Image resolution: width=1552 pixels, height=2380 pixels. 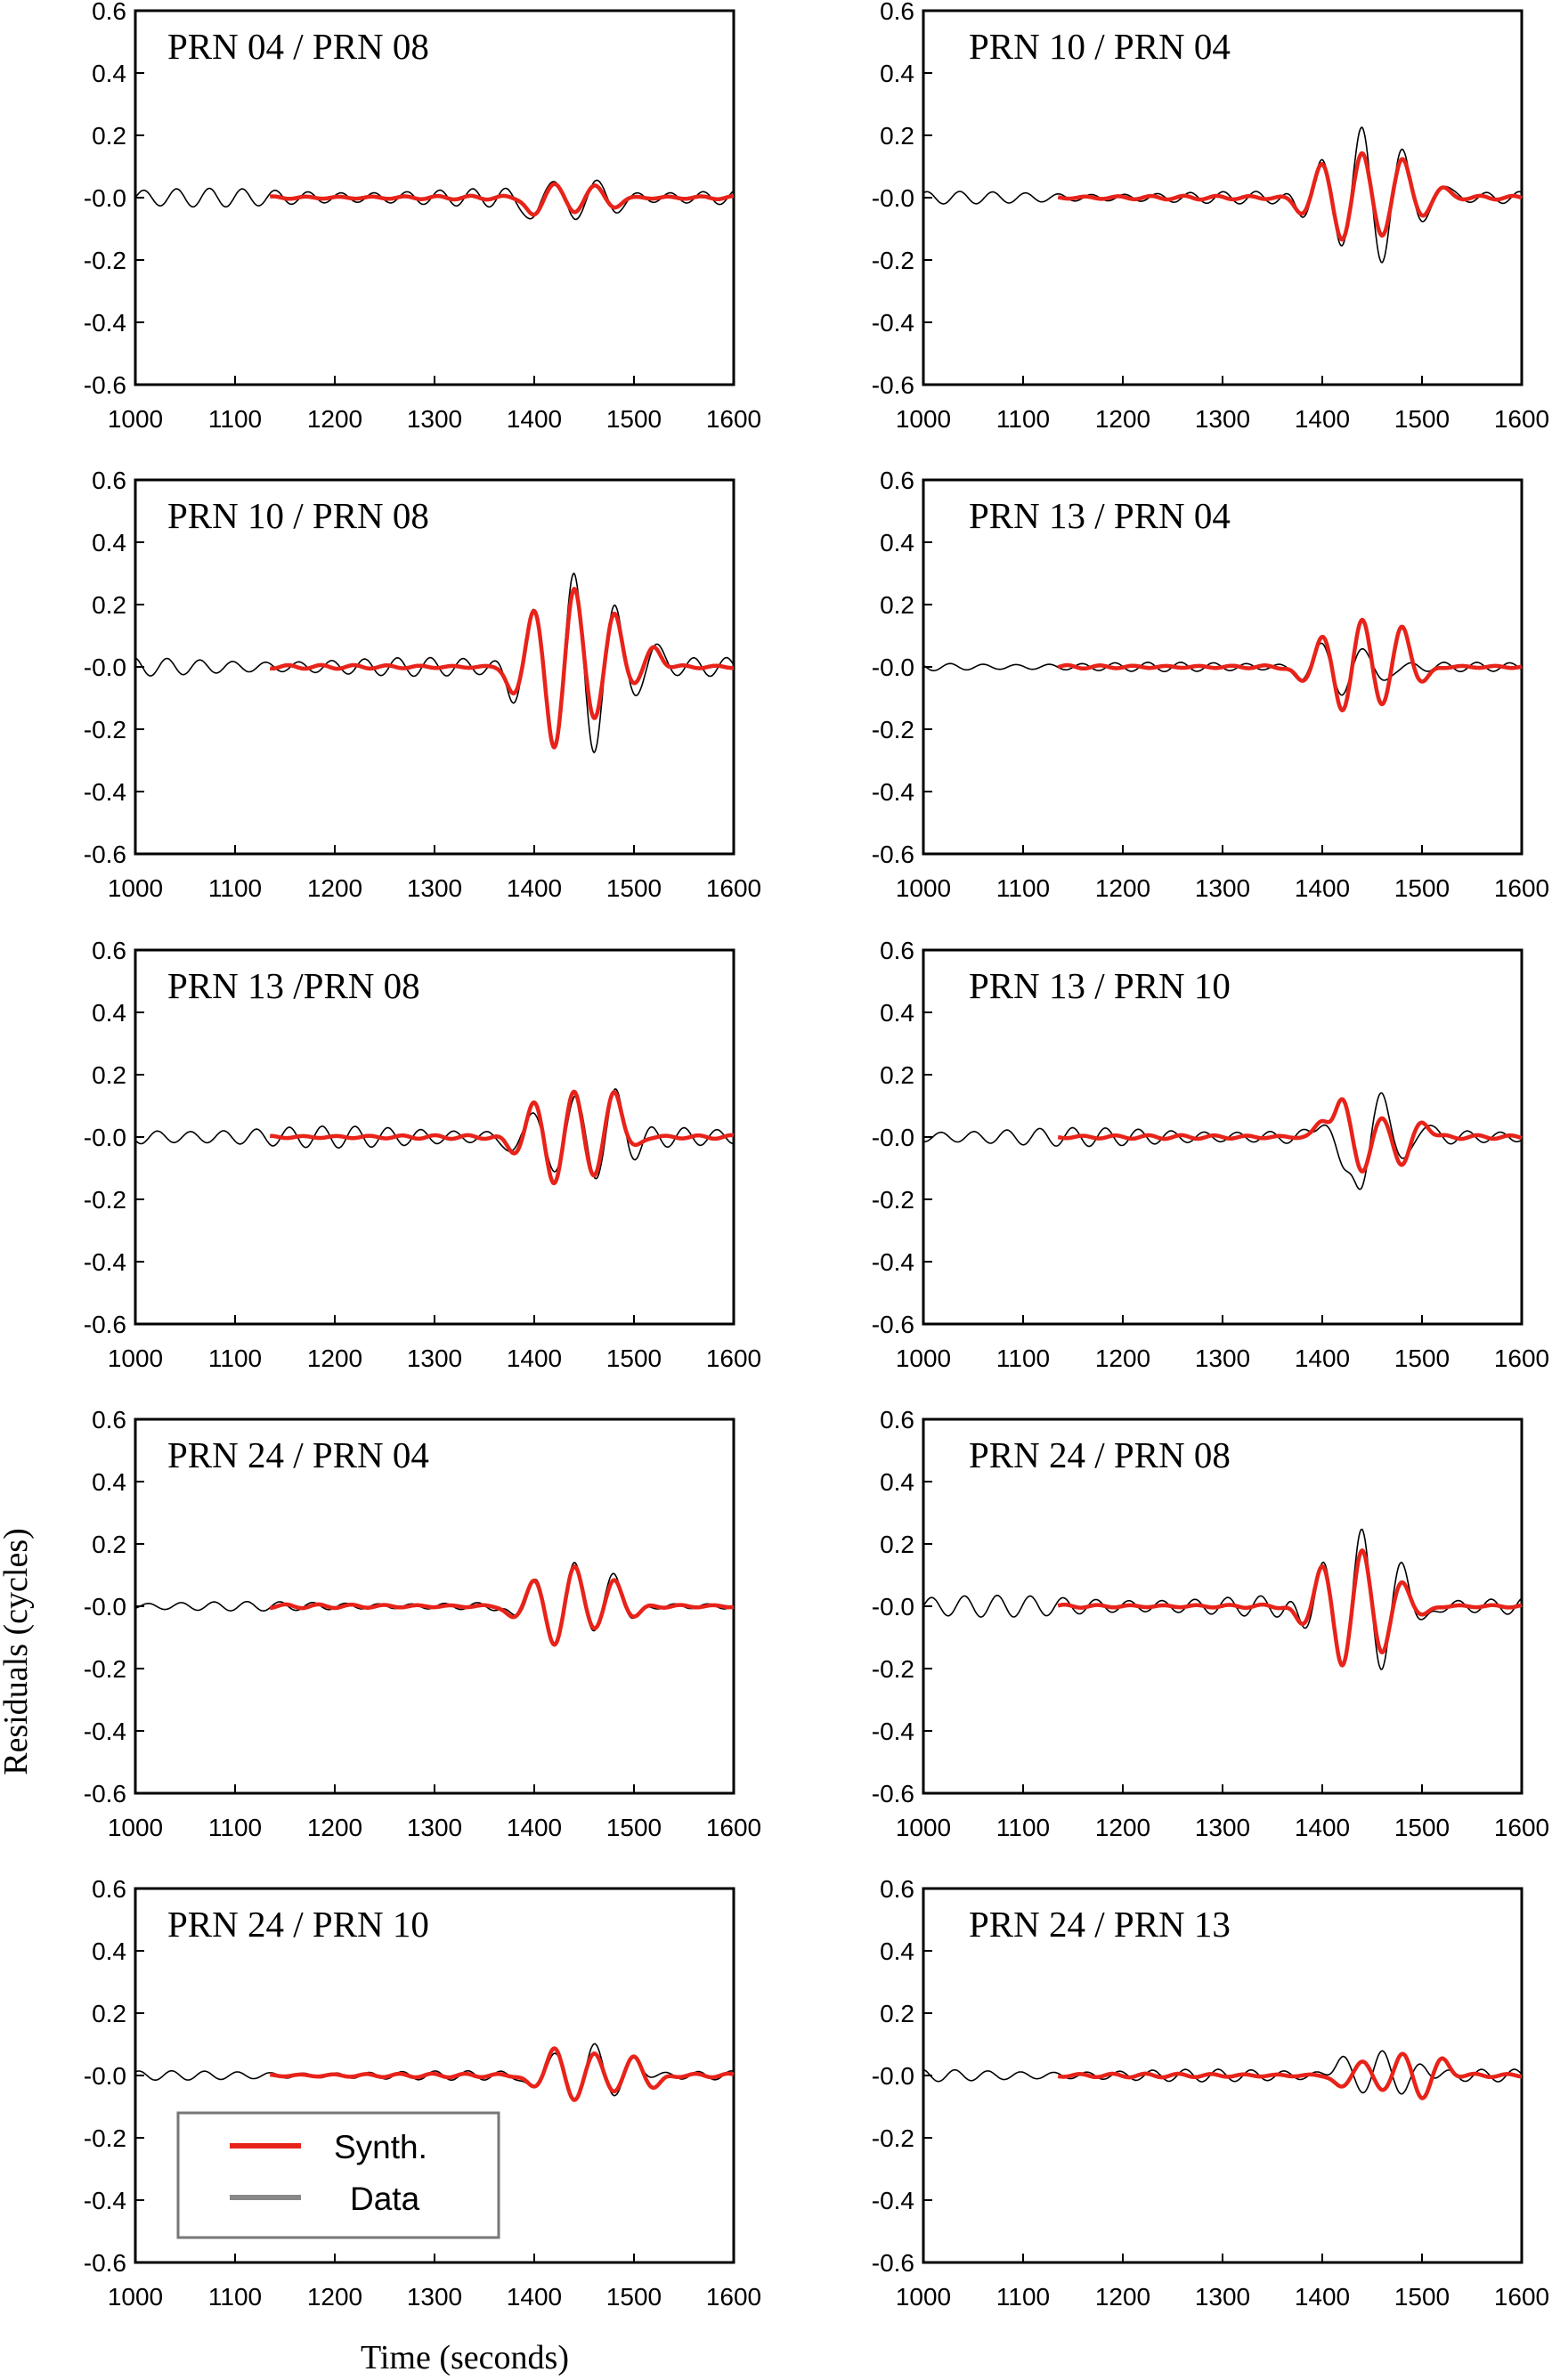 What do you see at coordinates (338, 2175) in the screenshot?
I see `legend: Synth. Data` at bounding box center [338, 2175].